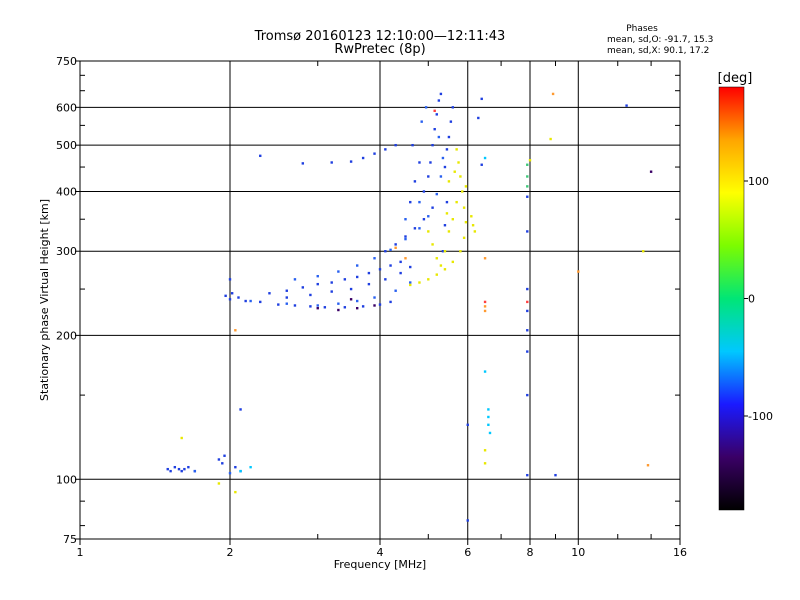 The width and height of the screenshot is (800, 600). What do you see at coordinates (731, 298) in the screenshot?
I see `colorbar` at bounding box center [731, 298].